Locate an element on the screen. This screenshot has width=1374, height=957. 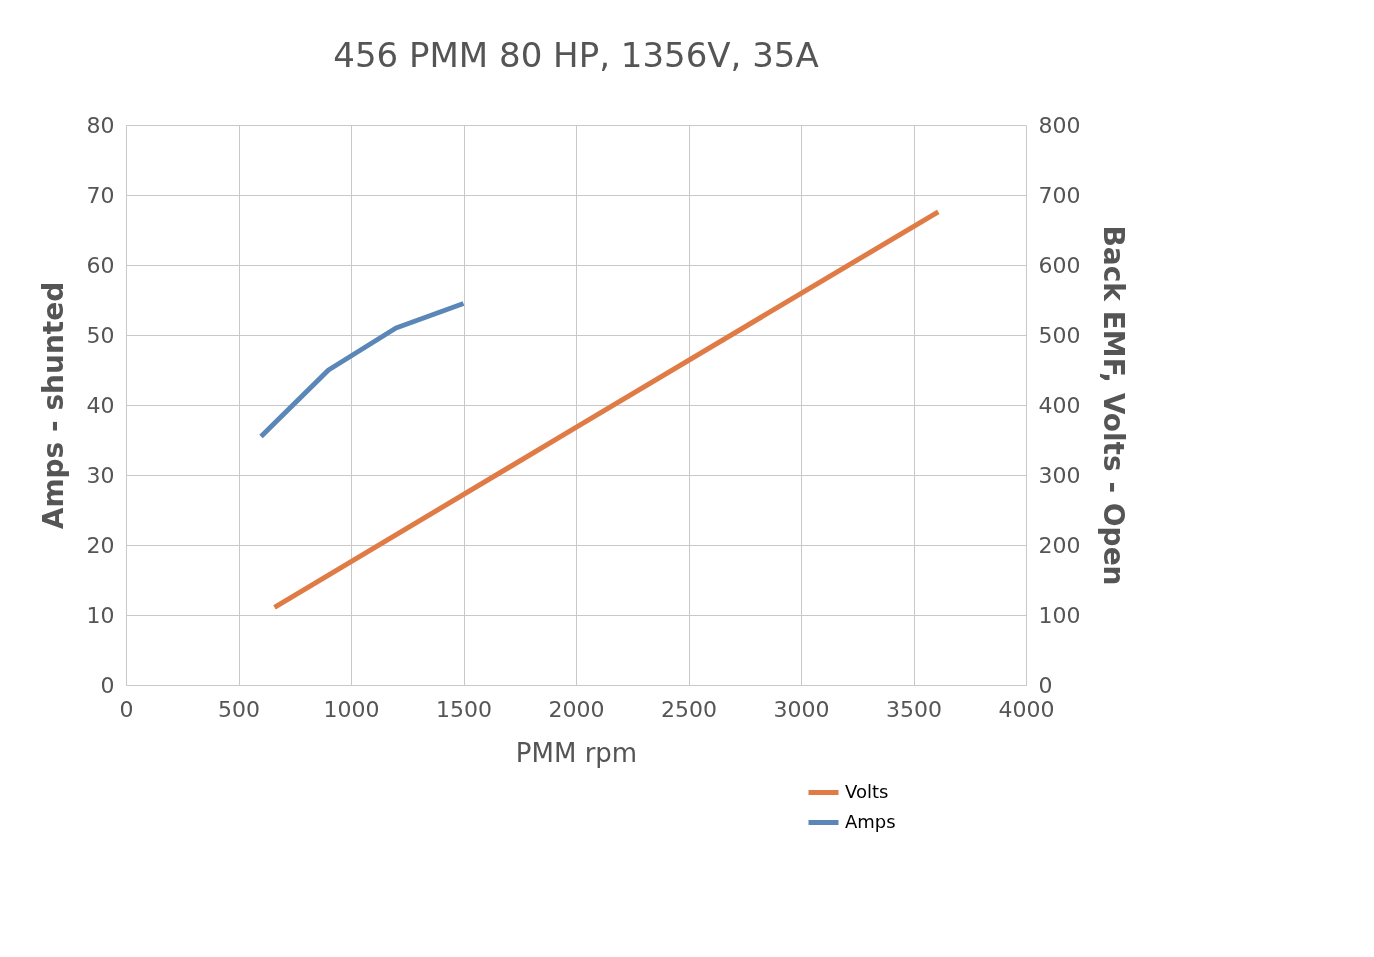
x-axis-title: PMM rpm is located at coordinates (576, 752).